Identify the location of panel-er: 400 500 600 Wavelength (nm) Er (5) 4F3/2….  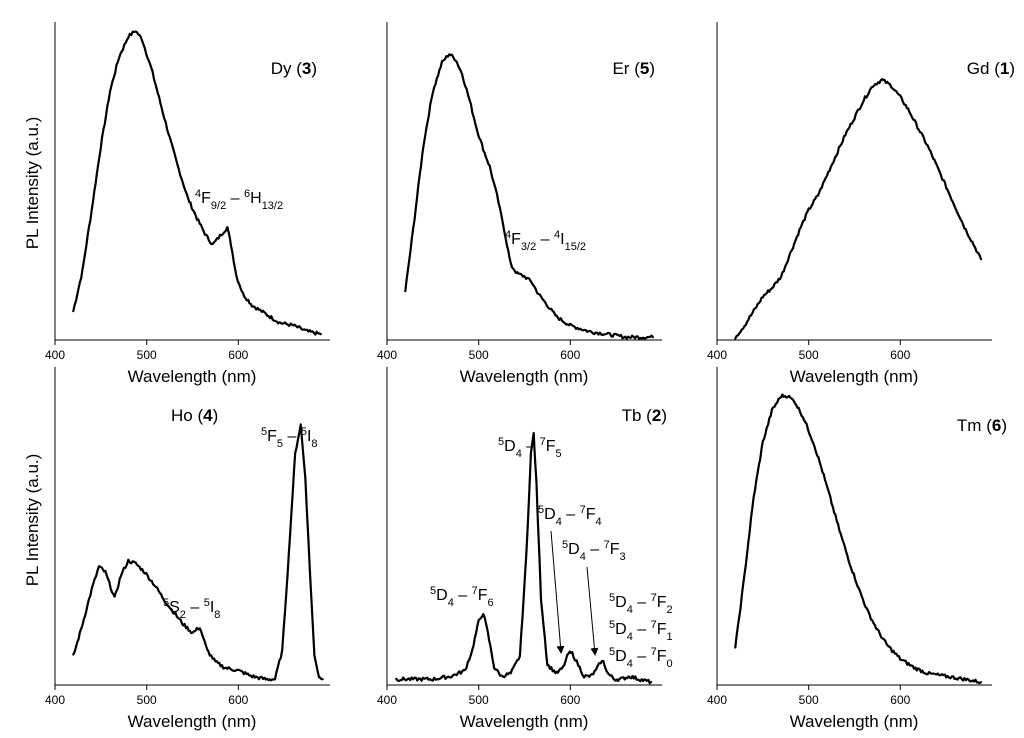
(519, 204).